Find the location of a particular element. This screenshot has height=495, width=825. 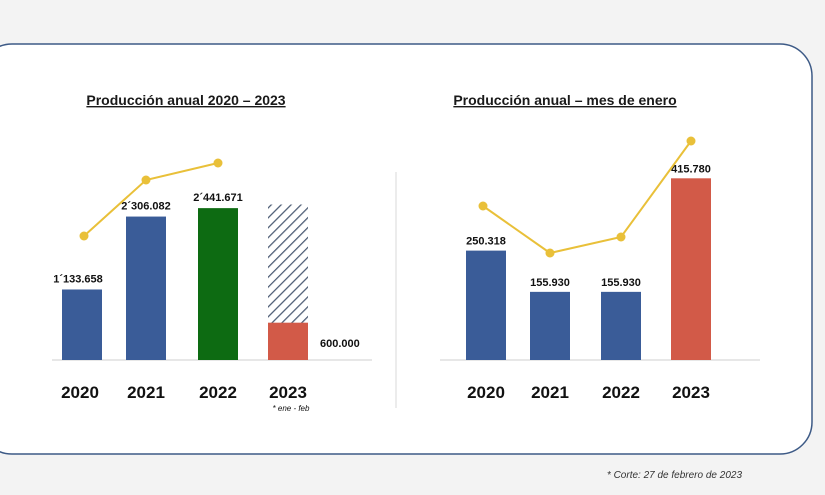

value-label-2021: 2´306.082 is located at coordinates (146, 207).